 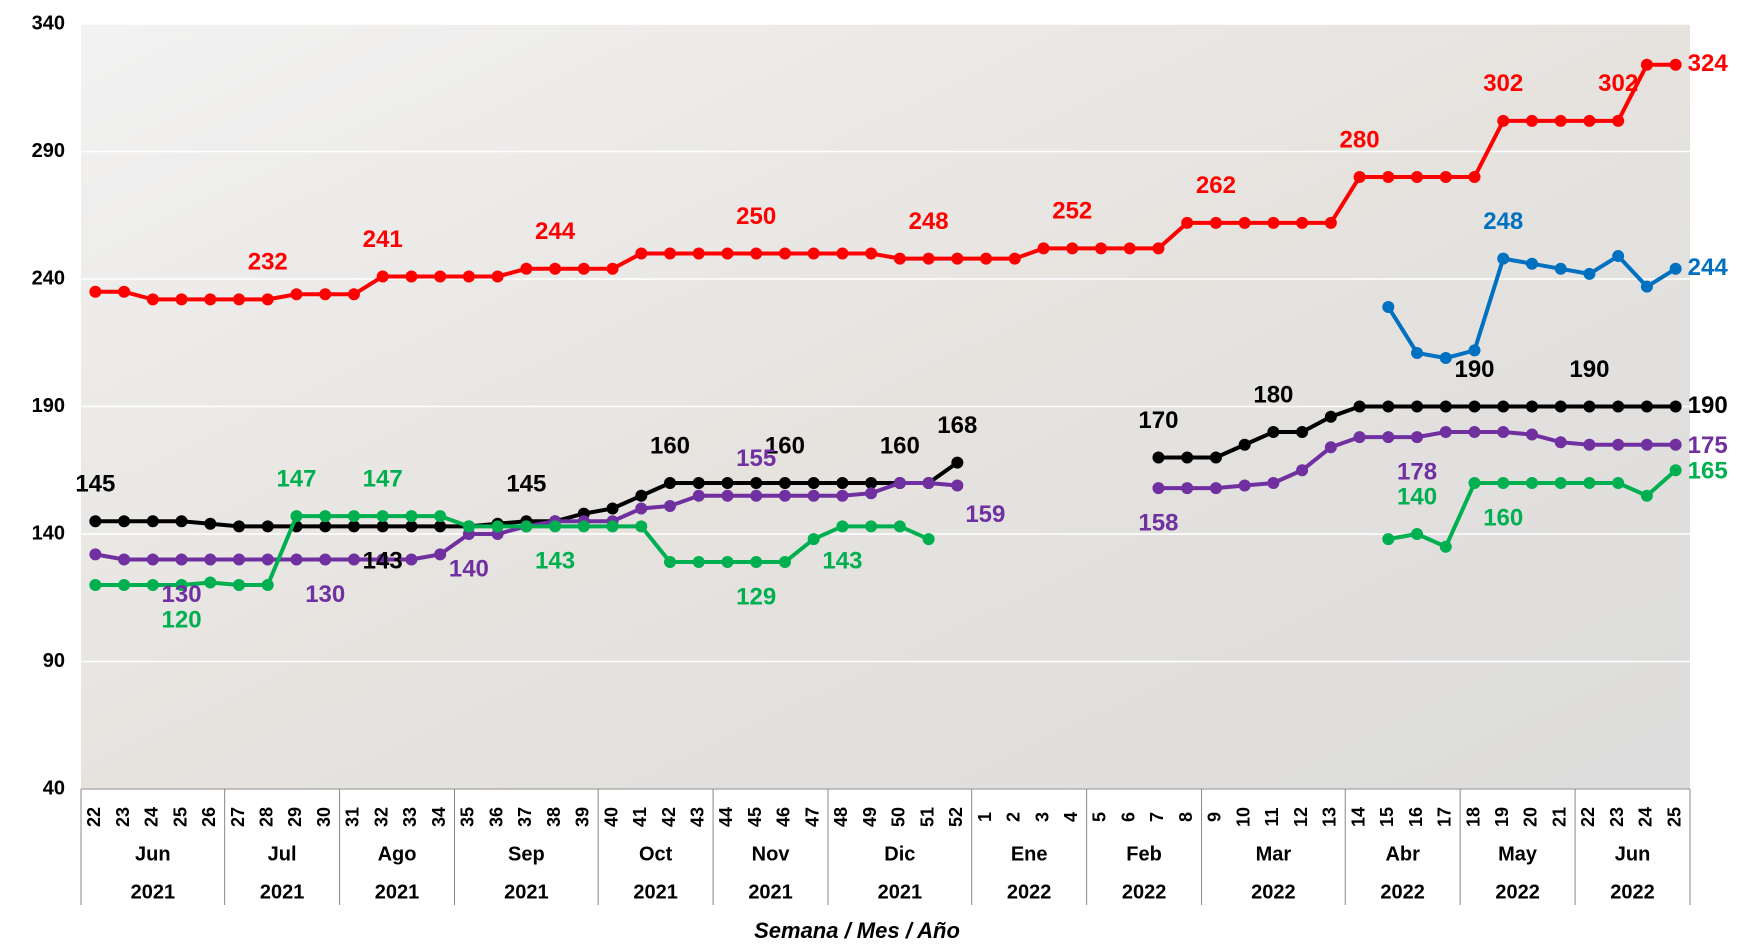 I want to click on month-label: Dic, so click(x=899, y=854).